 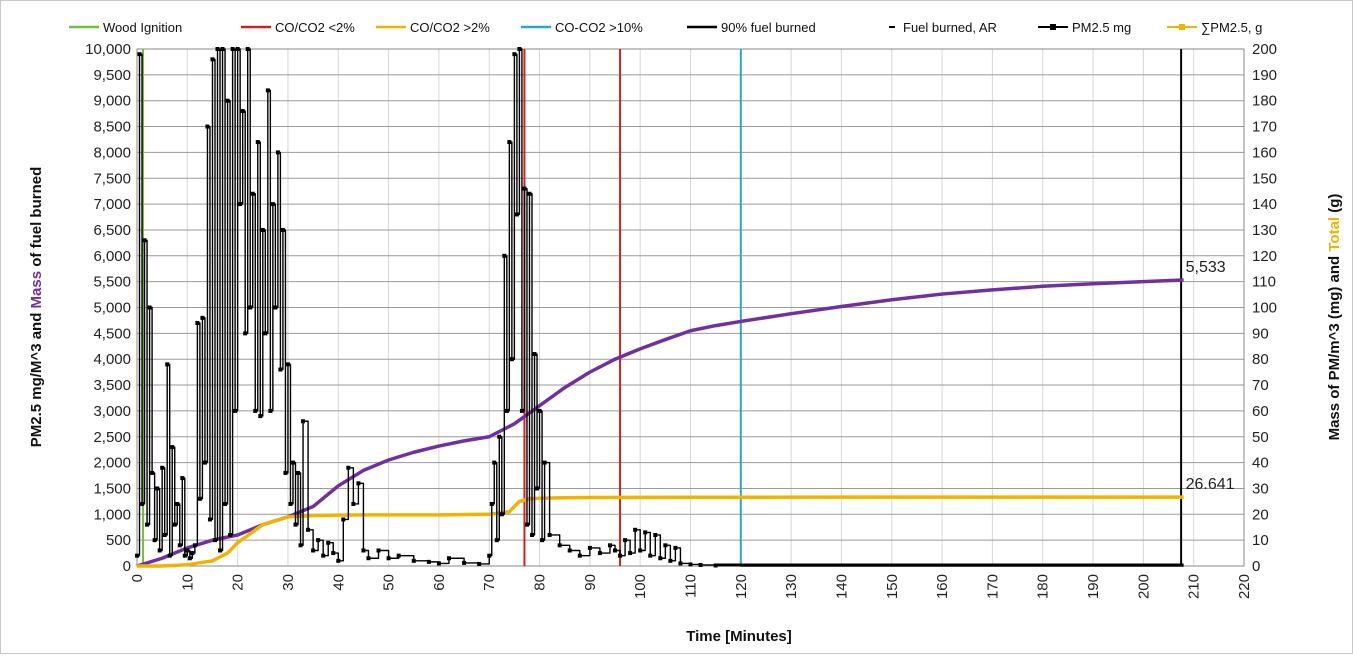 What do you see at coordinates (125, 27) in the screenshot?
I see `legend-item: Wood Ignition` at bounding box center [125, 27].